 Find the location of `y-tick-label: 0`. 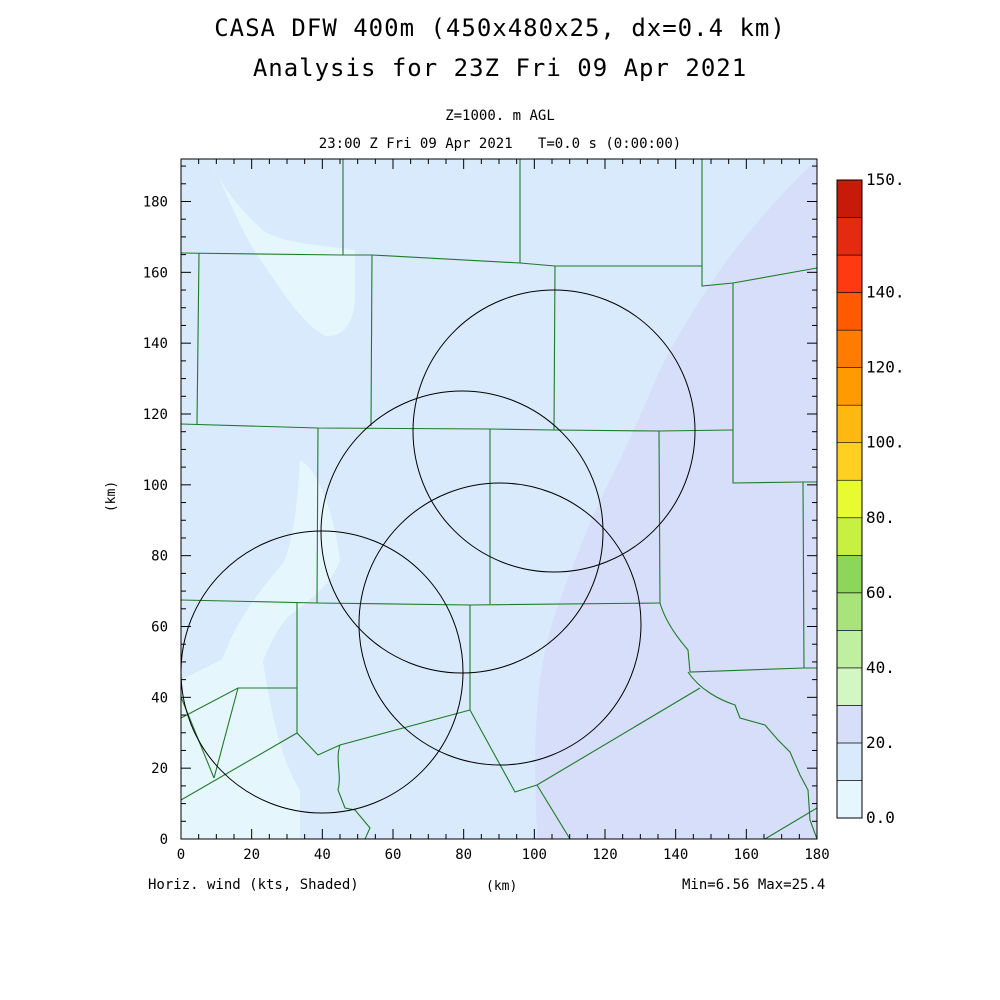

y-tick-label: 0 is located at coordinates (164, 840).